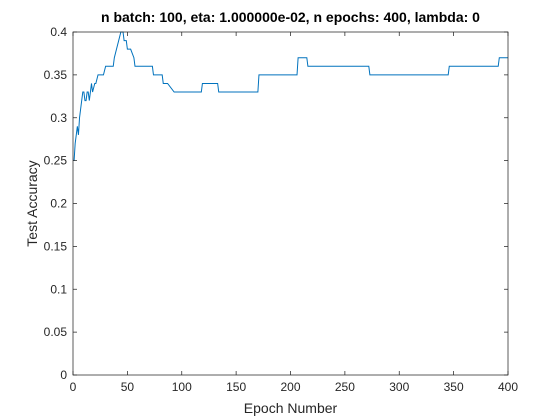 The height and width of the screenshot is (420, 560). What do you see at coordinates (32, 203) in the screenshot?
I see `y-axis-title: Test Accuracy` at bounding box center [32, 203].